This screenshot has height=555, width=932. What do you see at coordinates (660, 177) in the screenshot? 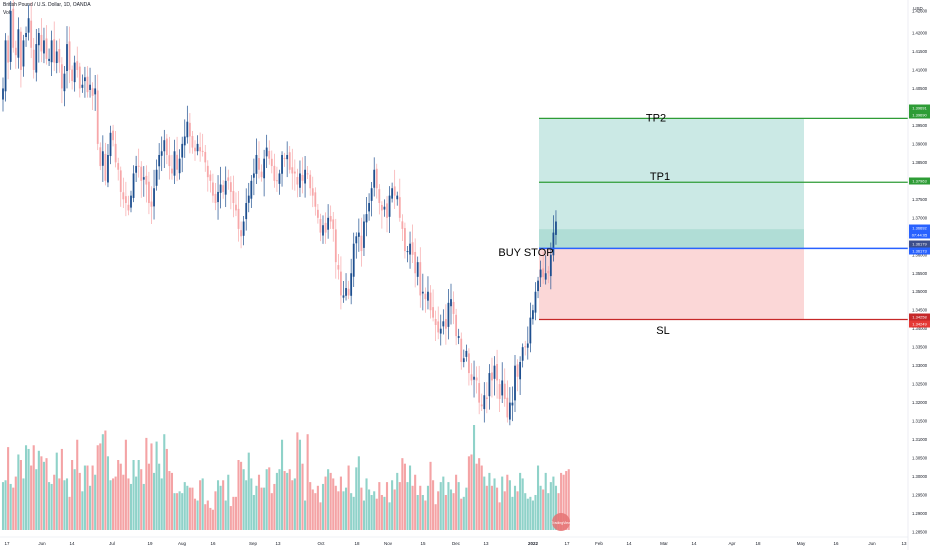
I see `tp1-label: TP1` at bounding box center [660, 177].